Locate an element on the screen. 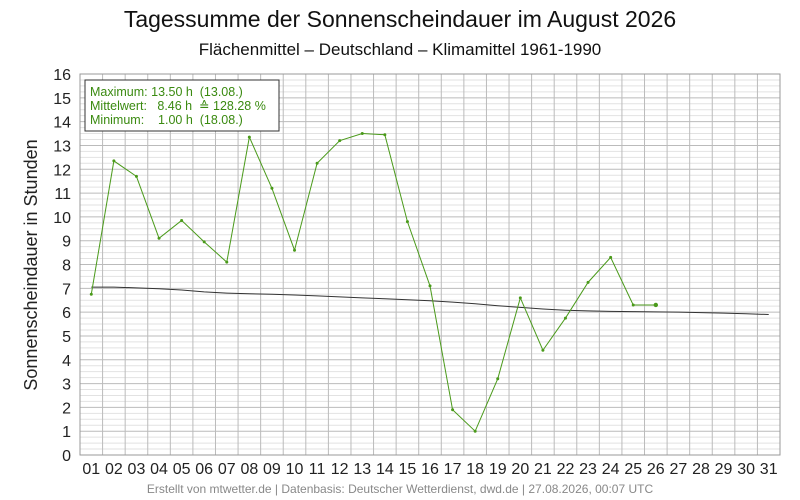  y-tick-label: 13 is located at coordinates (62, 146).